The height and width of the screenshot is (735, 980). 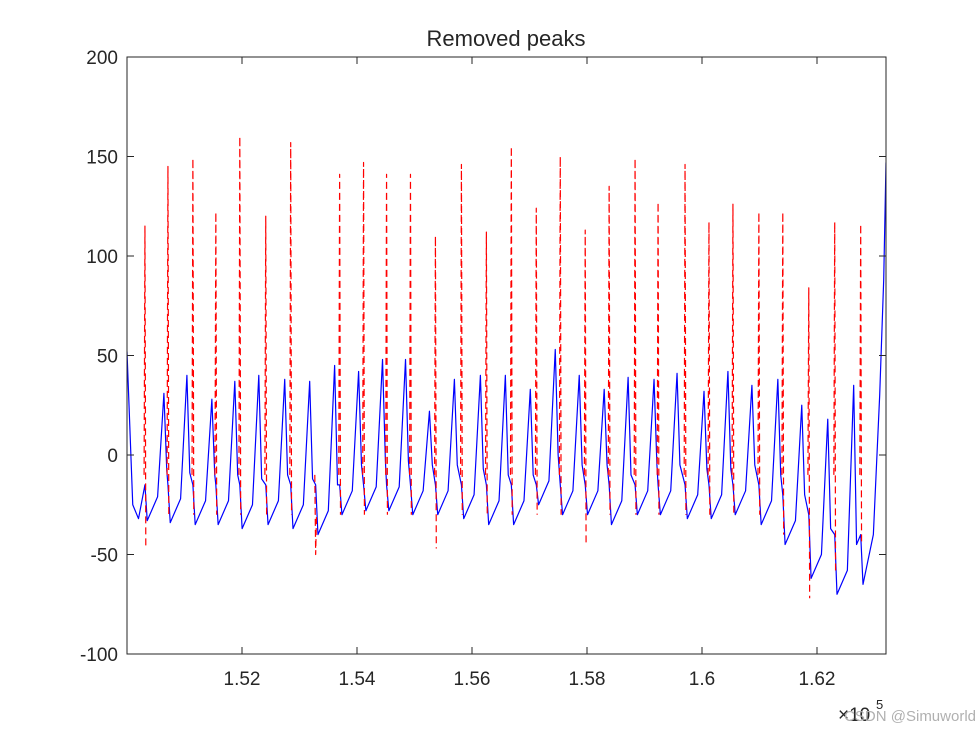 I want to click on y-tick-label: 50, so click(x=107, y=357).